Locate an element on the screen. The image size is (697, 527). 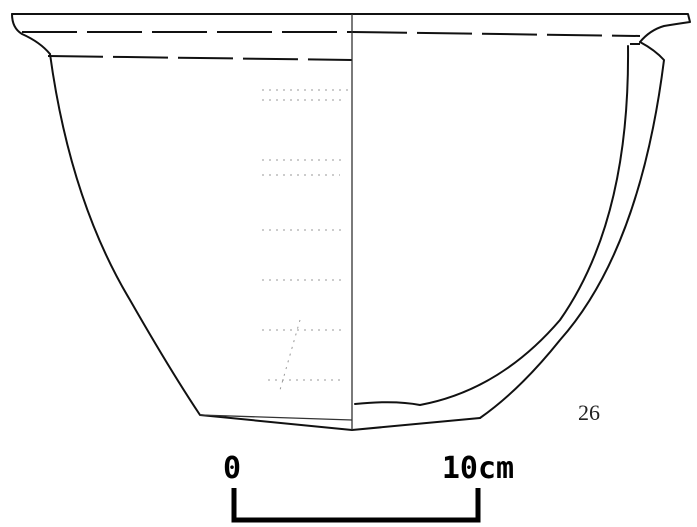
scale-bar: 0 10cm is located at coordinates (368, 487).